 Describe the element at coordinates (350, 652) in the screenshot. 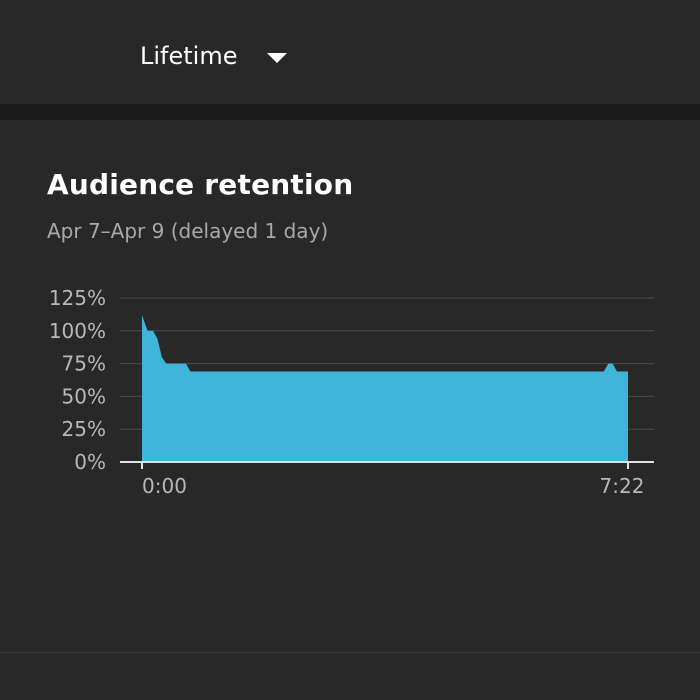

I see `bottom-divider` at that location.